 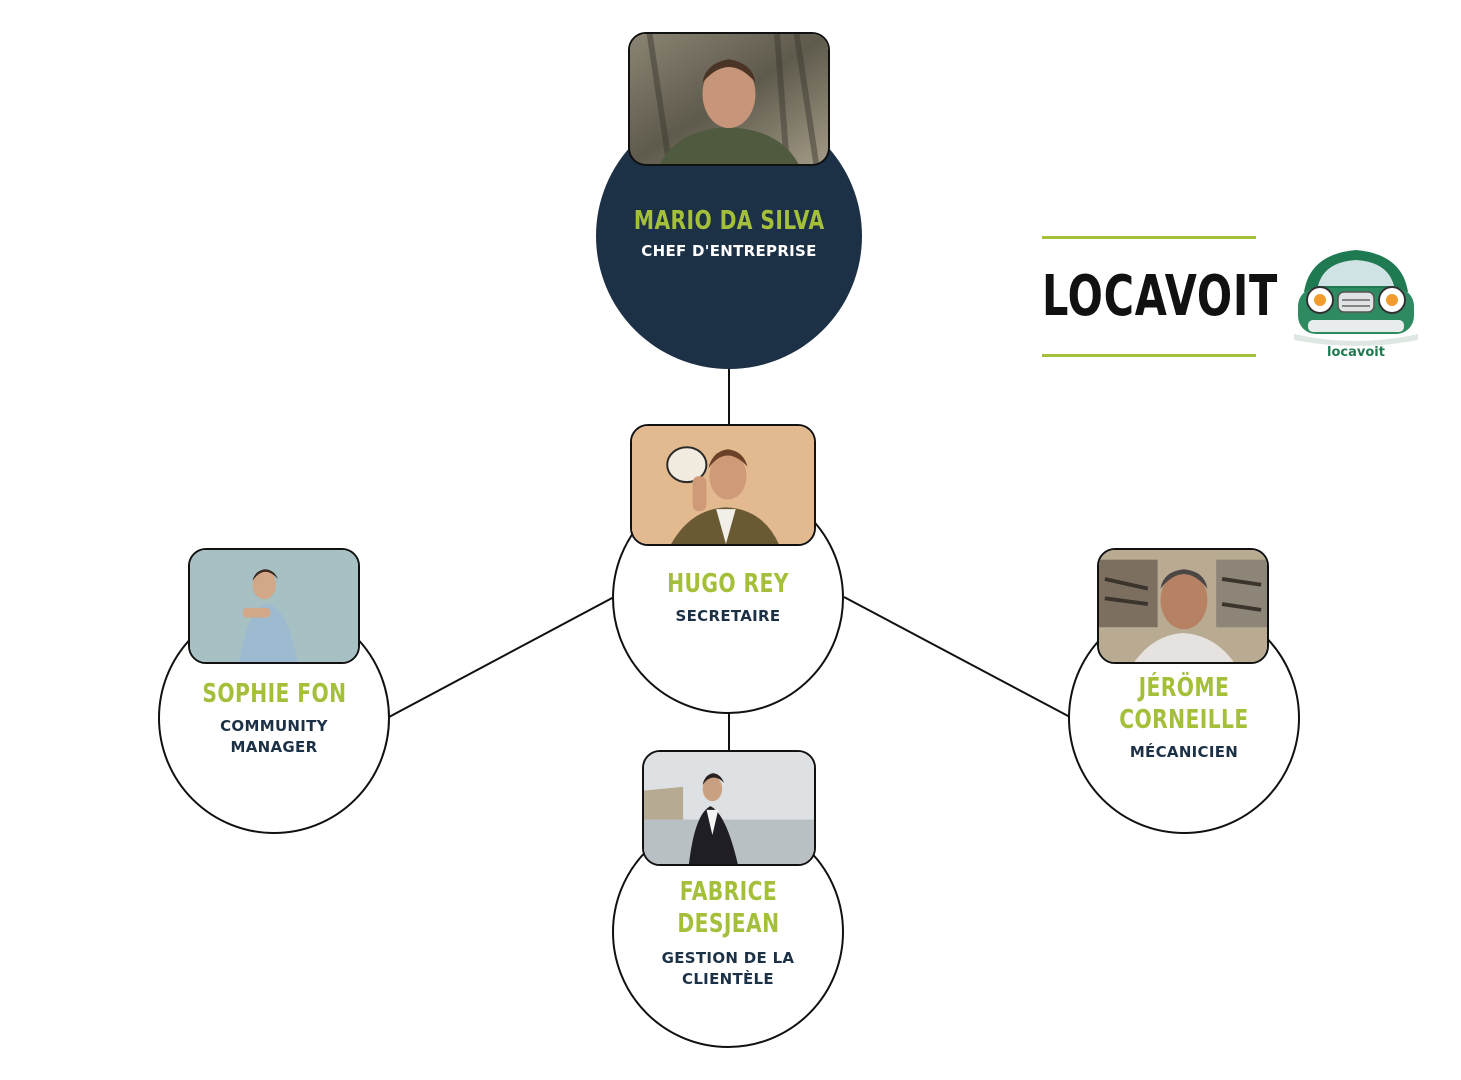 I want to click on logo-wordmark: locavoit, so click(x=1356, y=352).